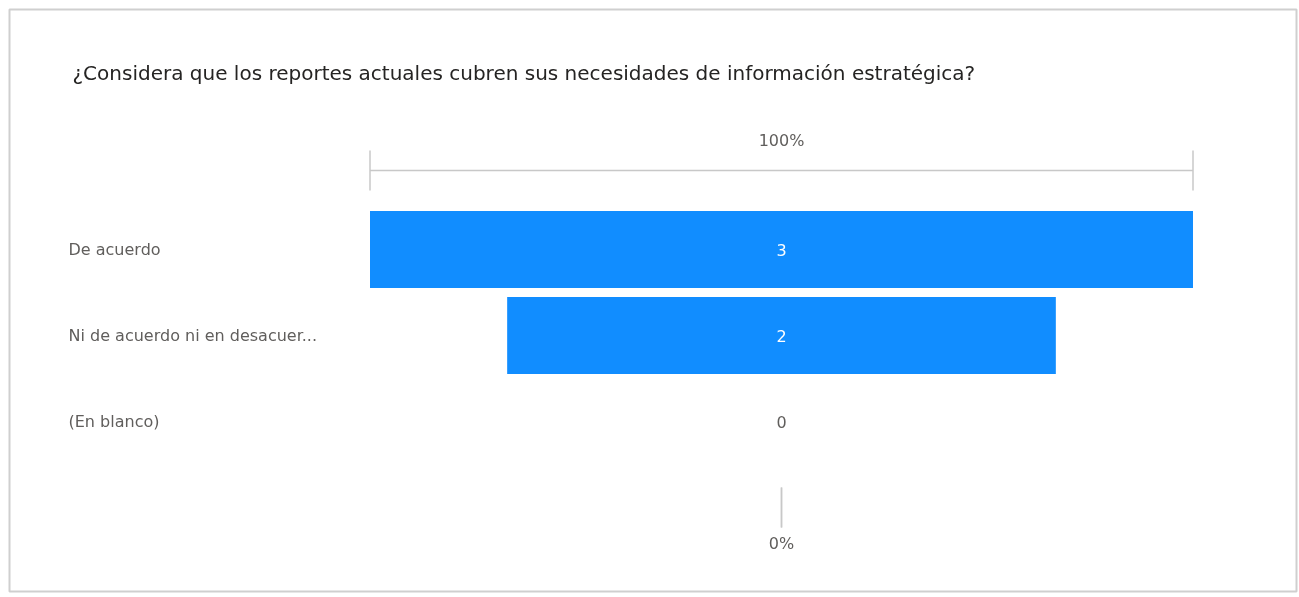 This screenshot has height=597, width=1299. Describe the element at coordinates (781, 336) in the screenshot. I see `data-label: 2` at that location.